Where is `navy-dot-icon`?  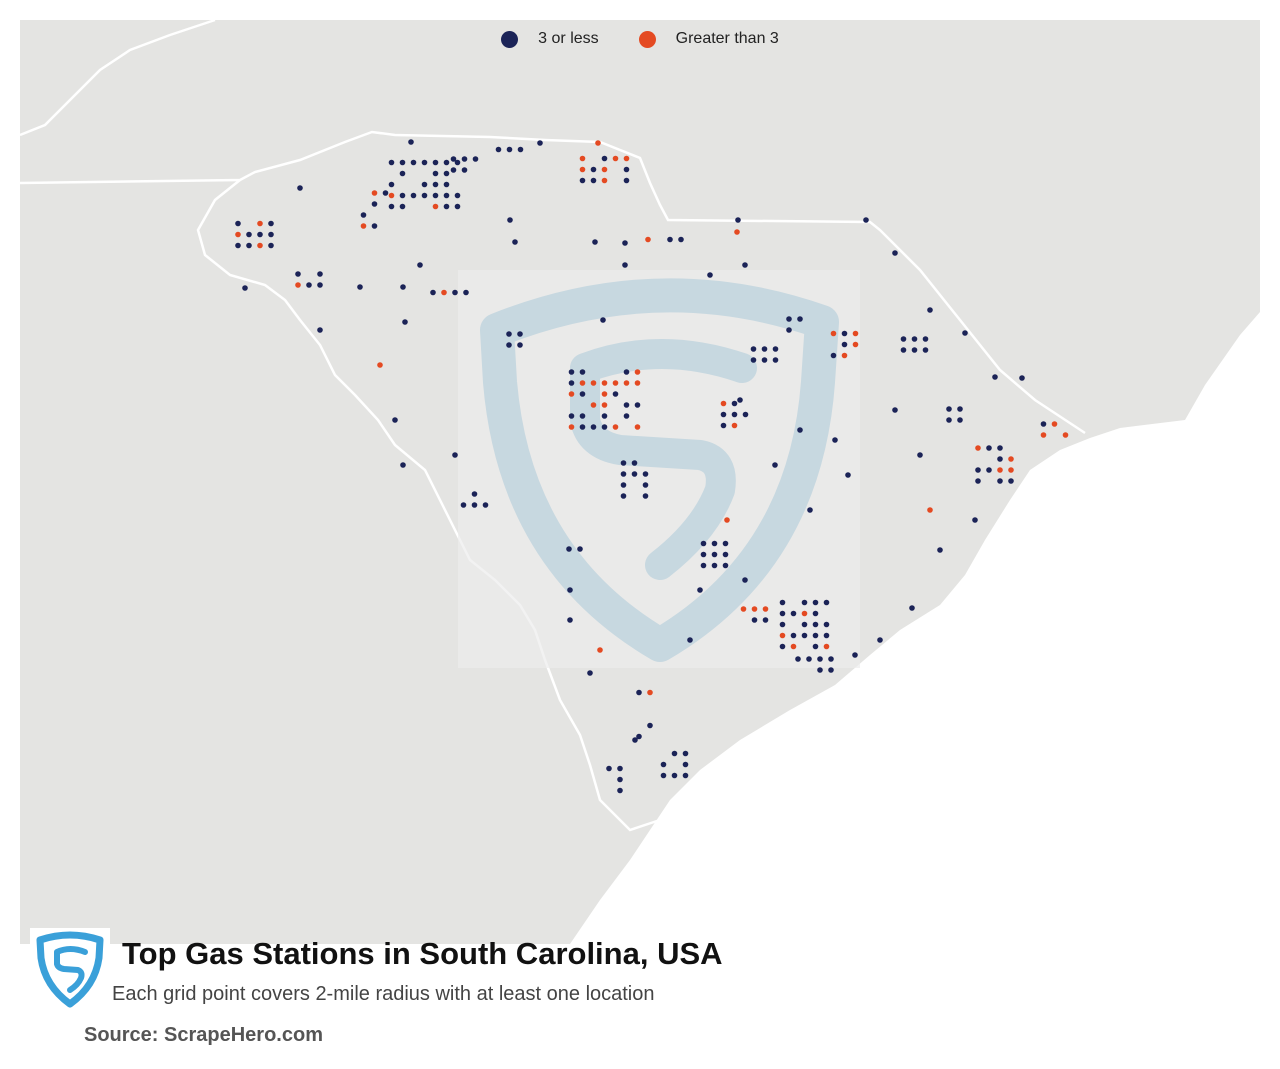 navy-dot-icon is located at coordinates (510, 39).